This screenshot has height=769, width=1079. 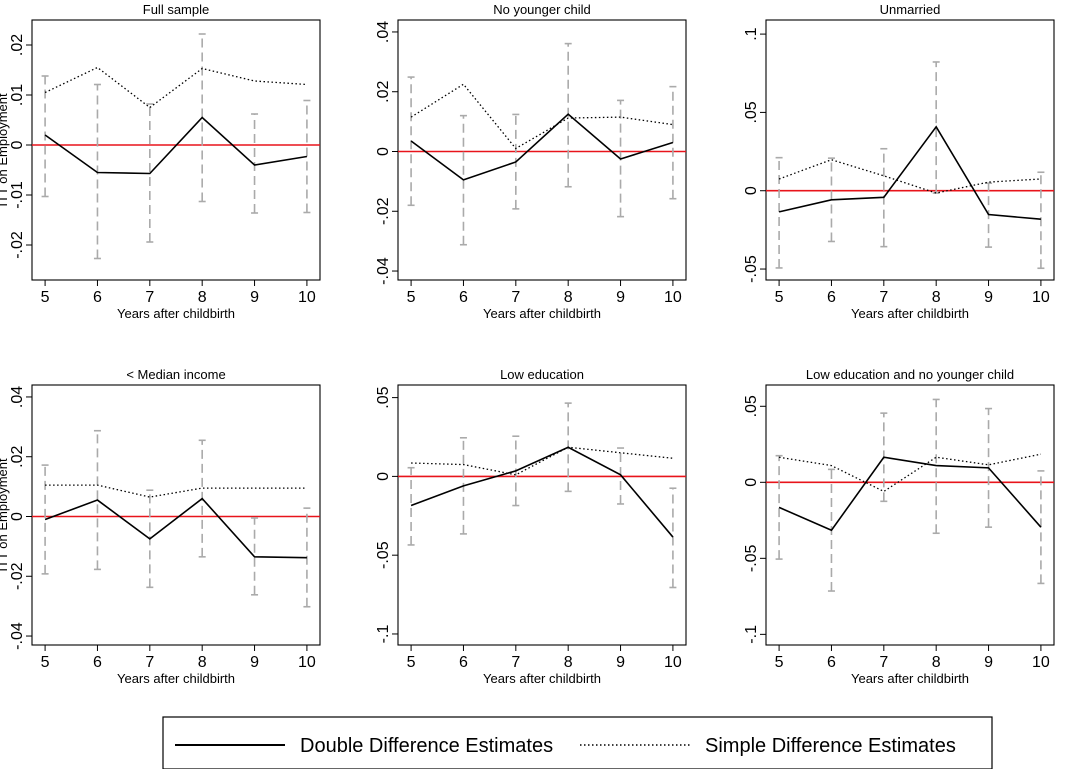 What do you see at coordinates (17, 95) in the screenshot?
I see `y-tick-label: .01` at bounding box center [17, 95].